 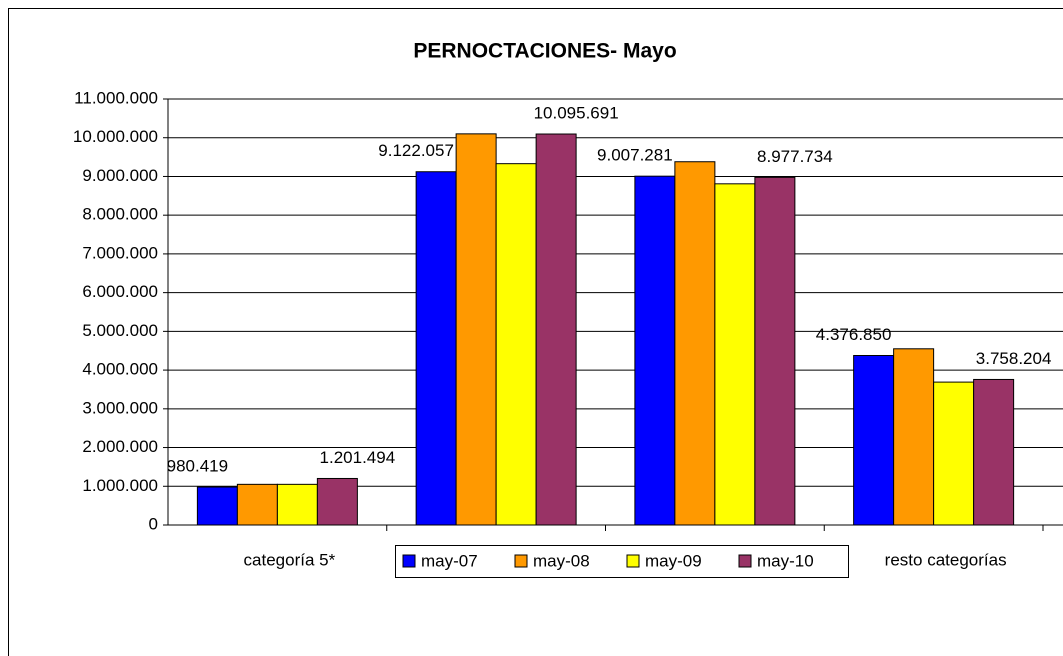 What do you see at coordinates (358, 457) in the screenshot?
I see `data-label: 1.201.494` at bounding box center [358, 457].